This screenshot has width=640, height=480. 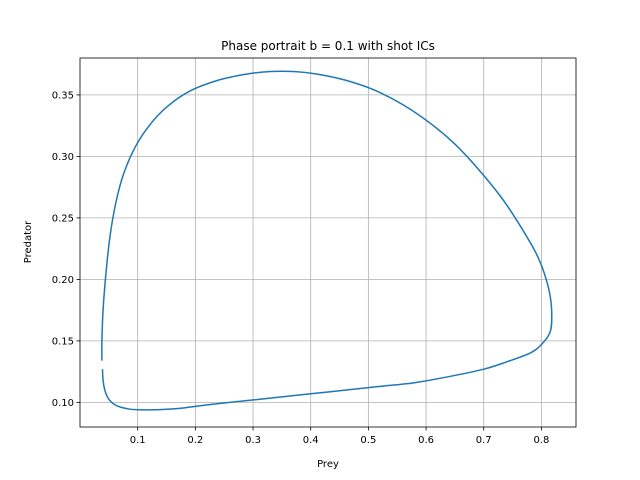 I want to click on y-axis-label: Predator, so click(x=28, y=241).